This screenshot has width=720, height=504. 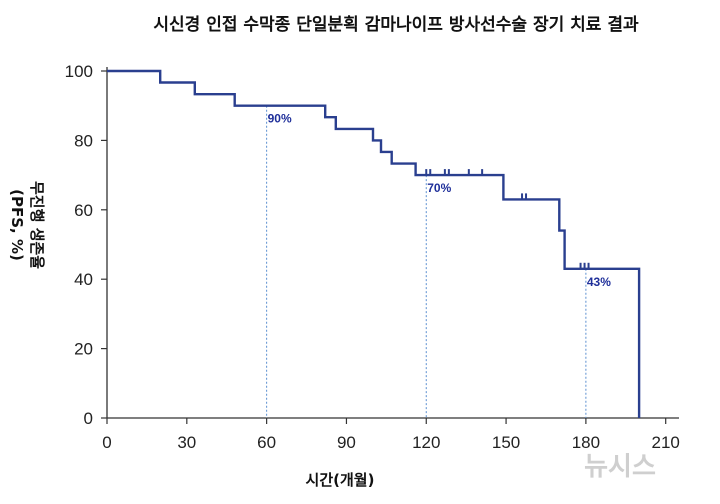 What do you see at coordinates (396, 25) in the screenshot?
I see `chart-title: 시신경 인접 수막종 단일분획 감마나이프 방사선수술 장기 치료 결과` at bounding box center [396, 25].